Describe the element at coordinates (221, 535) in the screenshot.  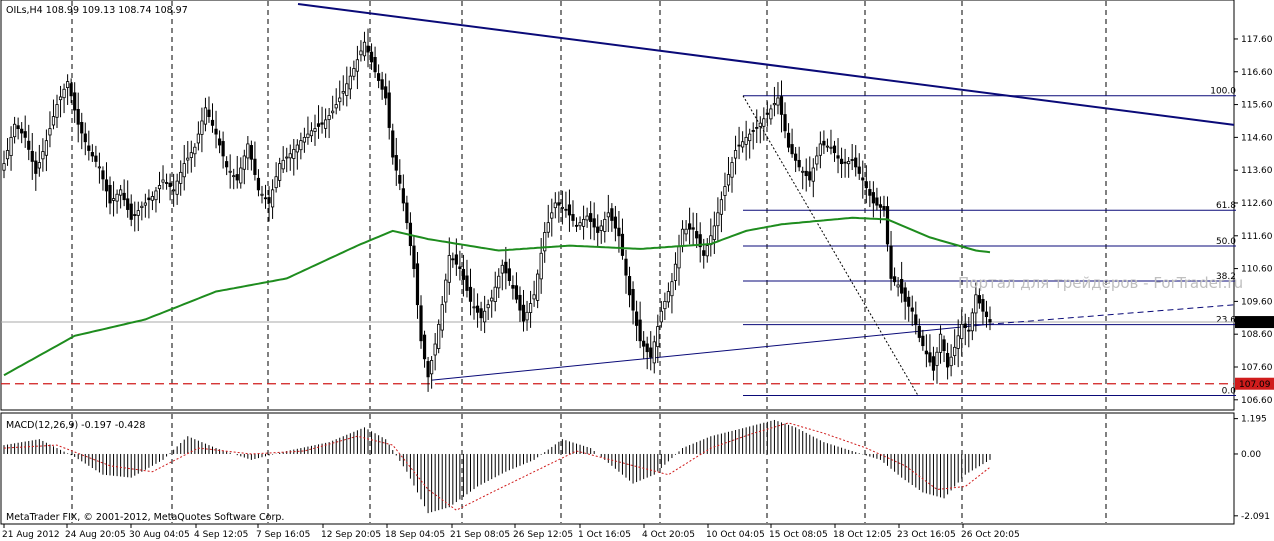
I see `time-tick-label: 4 Sep 12:05` at that location.